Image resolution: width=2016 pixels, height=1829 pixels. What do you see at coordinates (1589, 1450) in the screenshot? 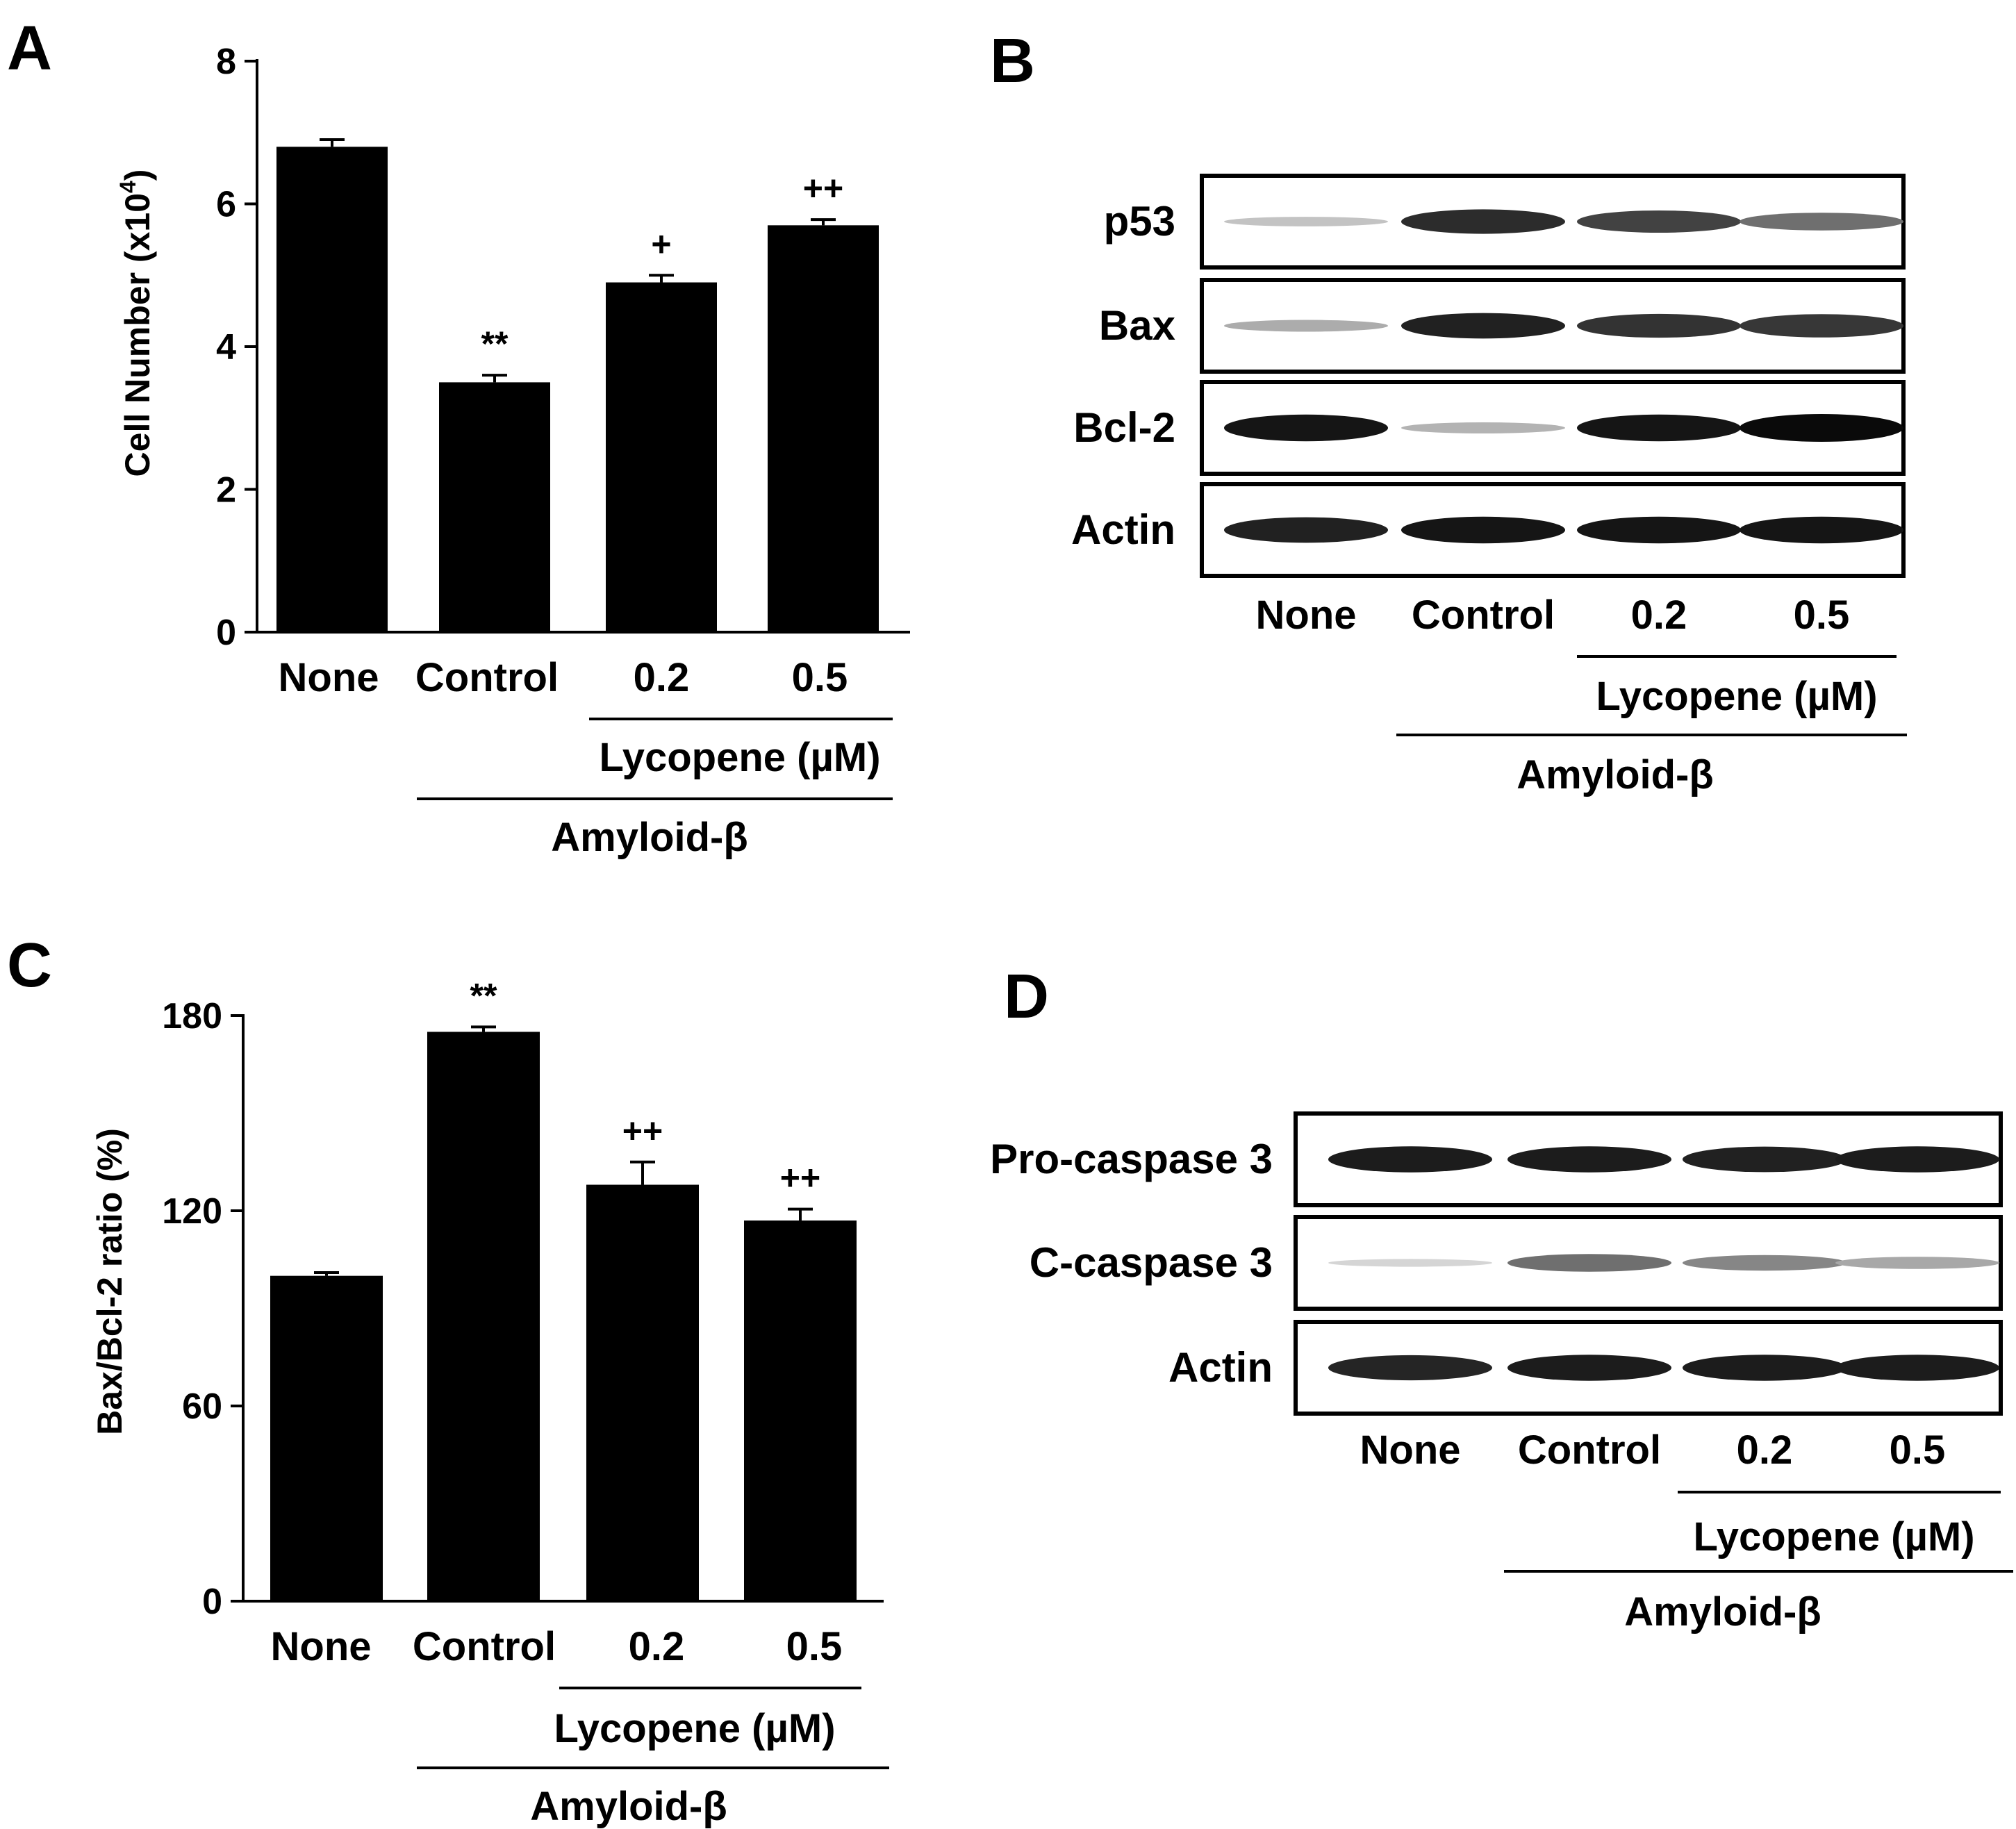
I see `panel-d-lane-label: Control` at bounding box center [1589, 1450].